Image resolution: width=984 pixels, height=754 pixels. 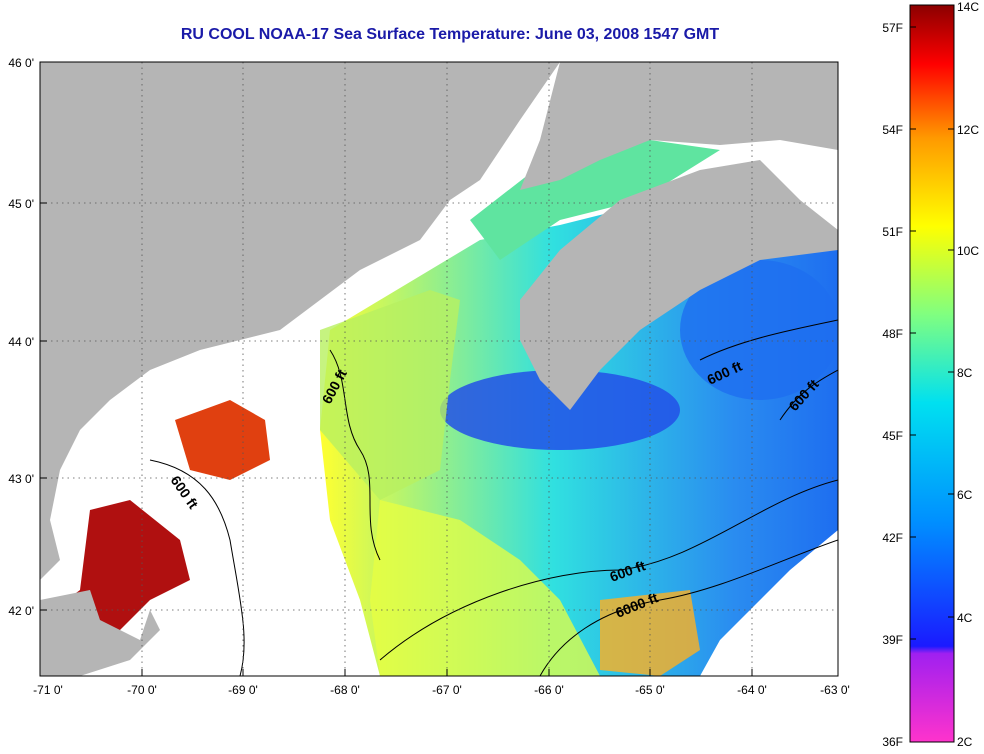 I want to click on colorbar-ticks, so click(x=932, y=333).